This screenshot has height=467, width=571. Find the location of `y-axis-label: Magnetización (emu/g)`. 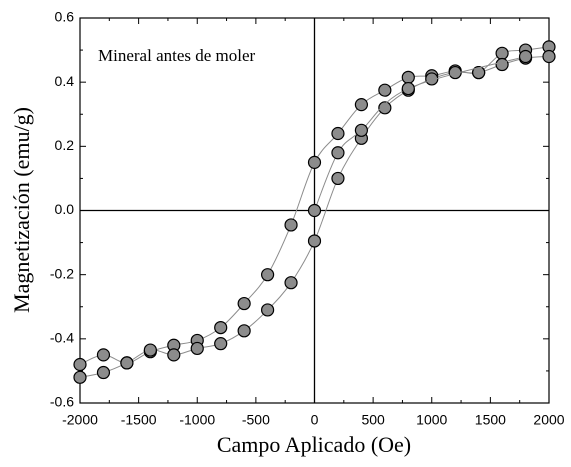

y-axis-label: Magnetización (emu/g) is located at coordinates (21, 210).